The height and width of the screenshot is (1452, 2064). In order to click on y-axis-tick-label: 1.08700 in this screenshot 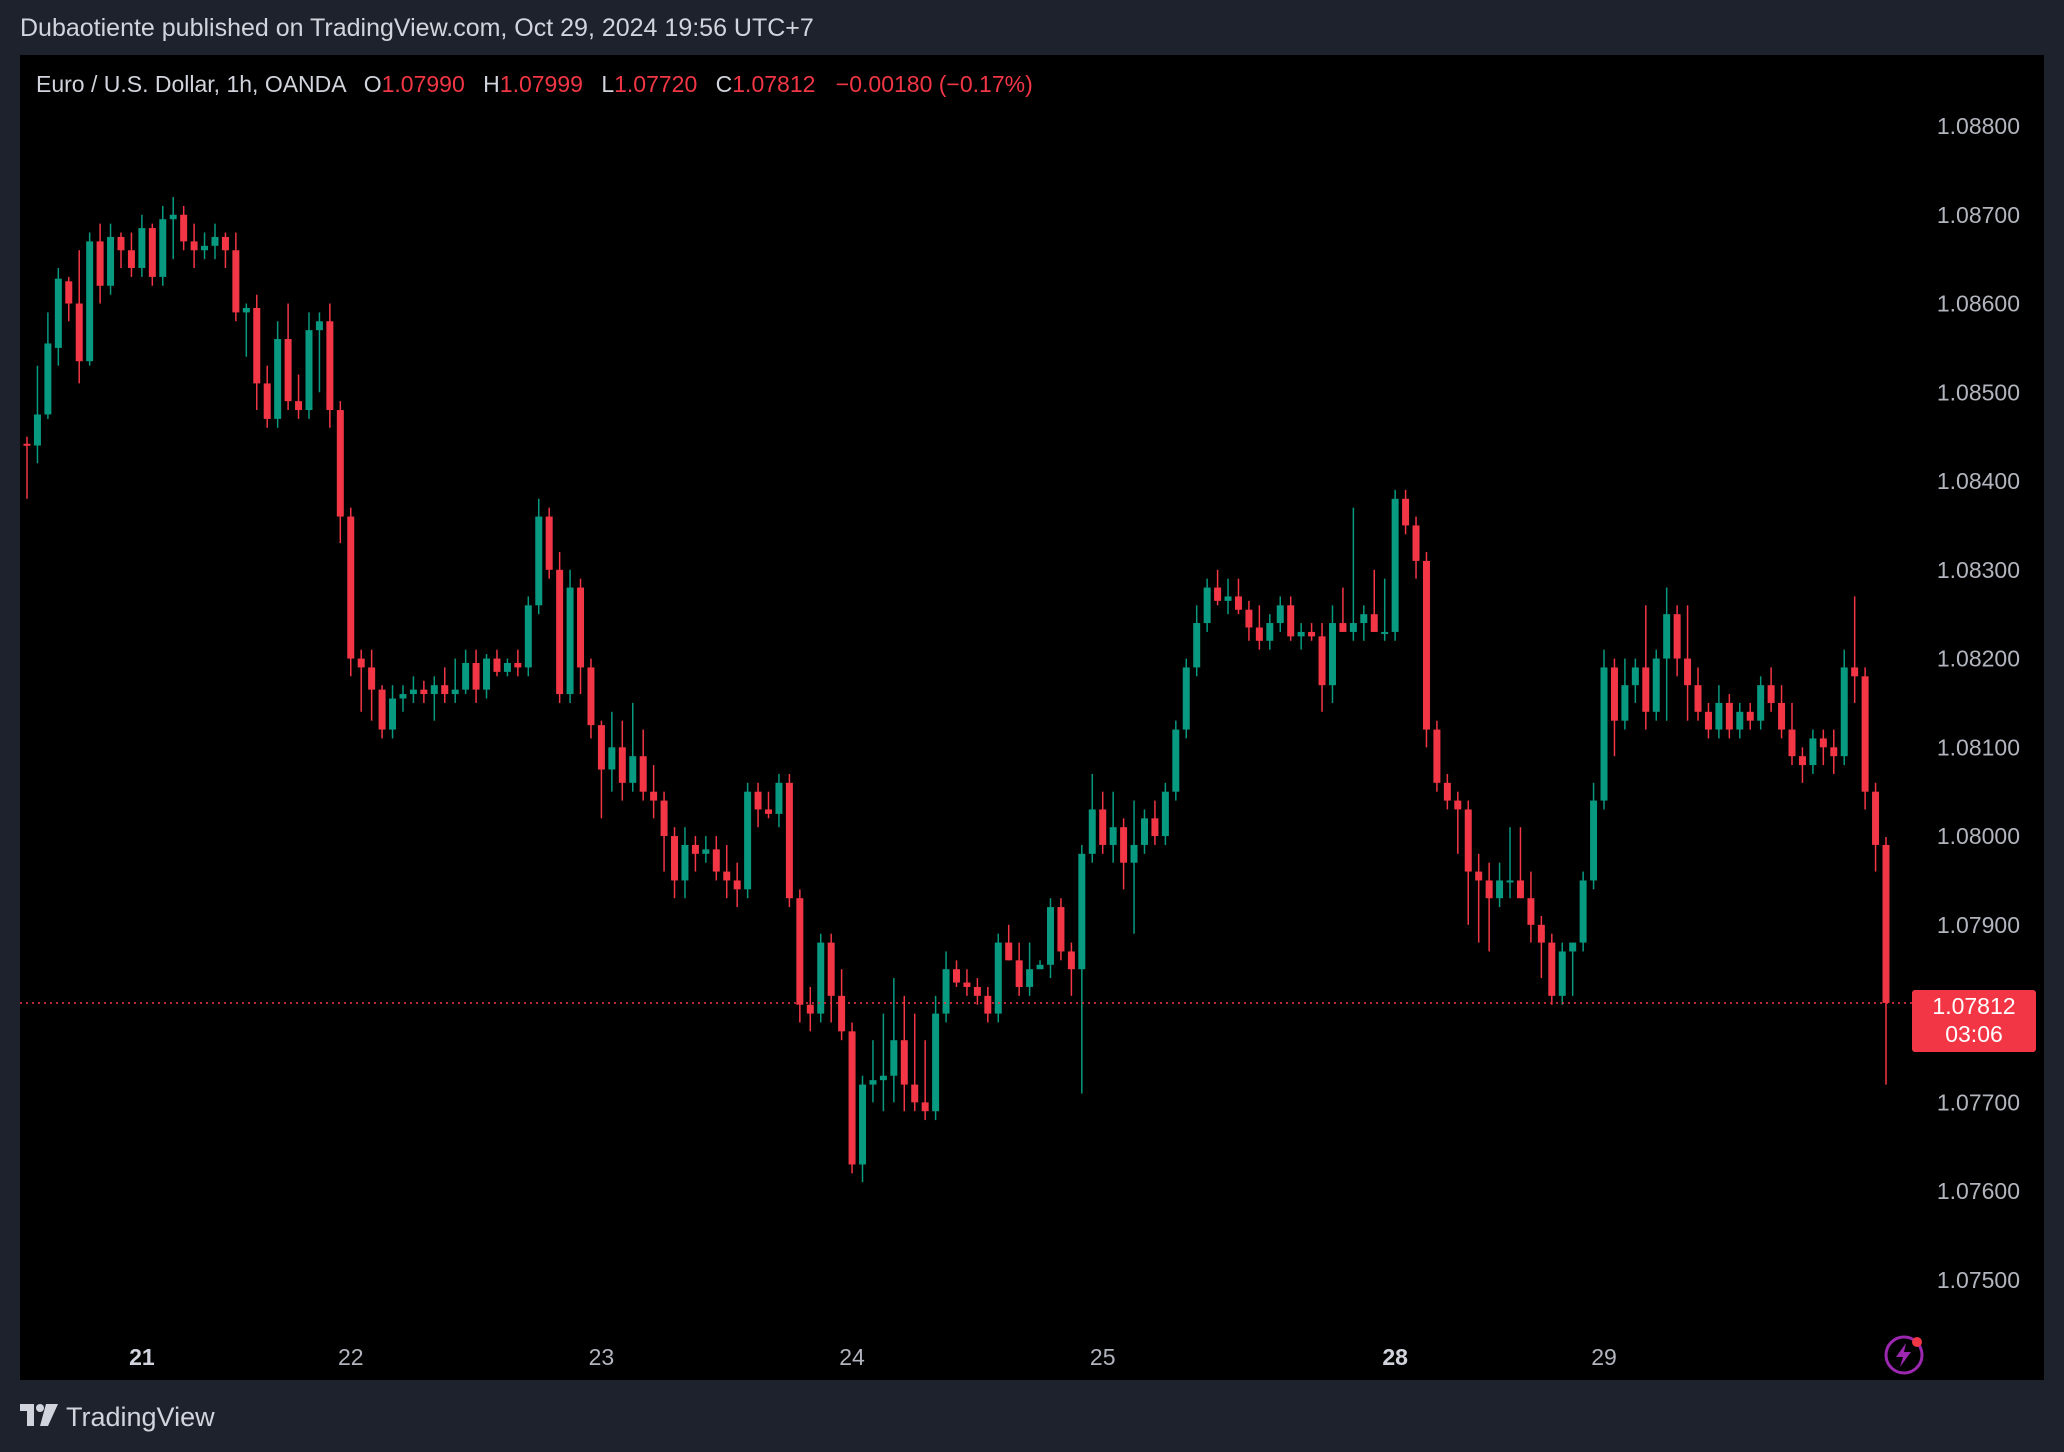, I will do `click(1978, 215)`.